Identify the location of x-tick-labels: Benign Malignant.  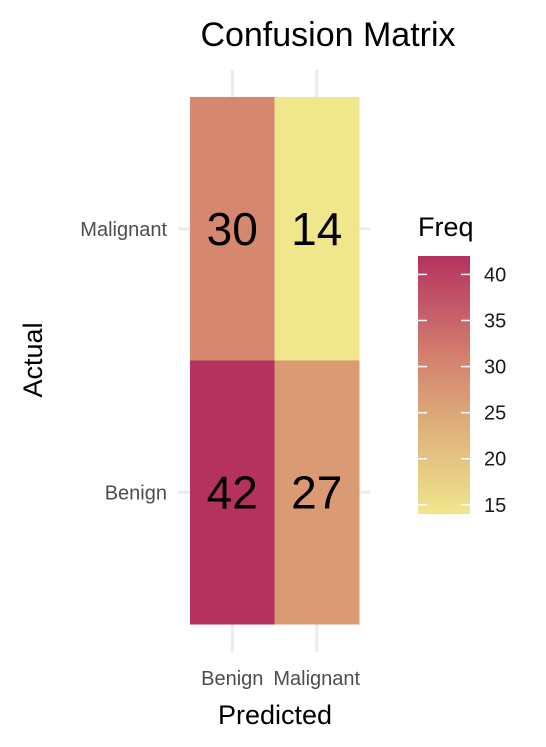
(280, 679).